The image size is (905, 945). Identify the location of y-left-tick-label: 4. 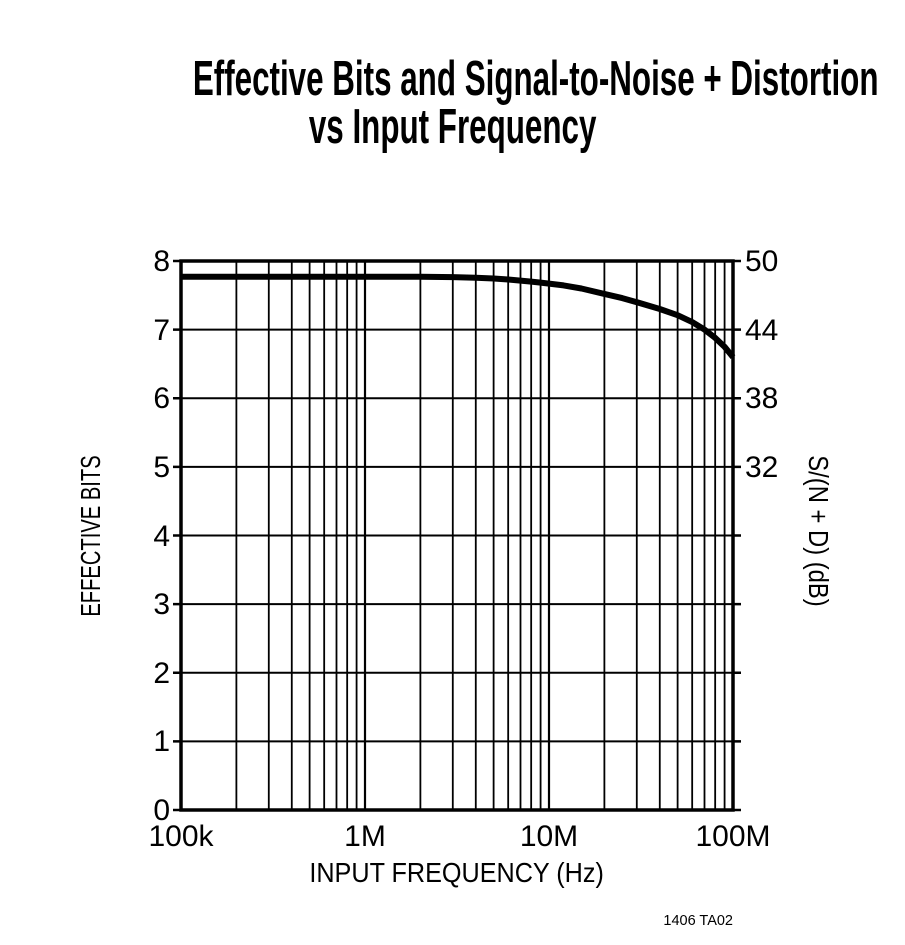
(161, 536).